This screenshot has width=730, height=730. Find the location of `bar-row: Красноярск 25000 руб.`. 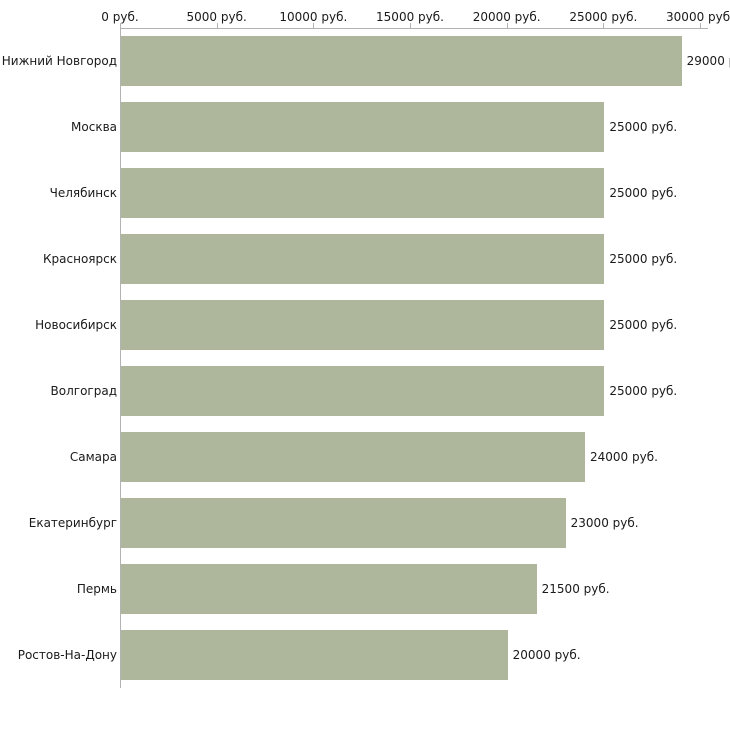

bar-row: Красноярск 25000 руб. is located at coordinates (365, 259).